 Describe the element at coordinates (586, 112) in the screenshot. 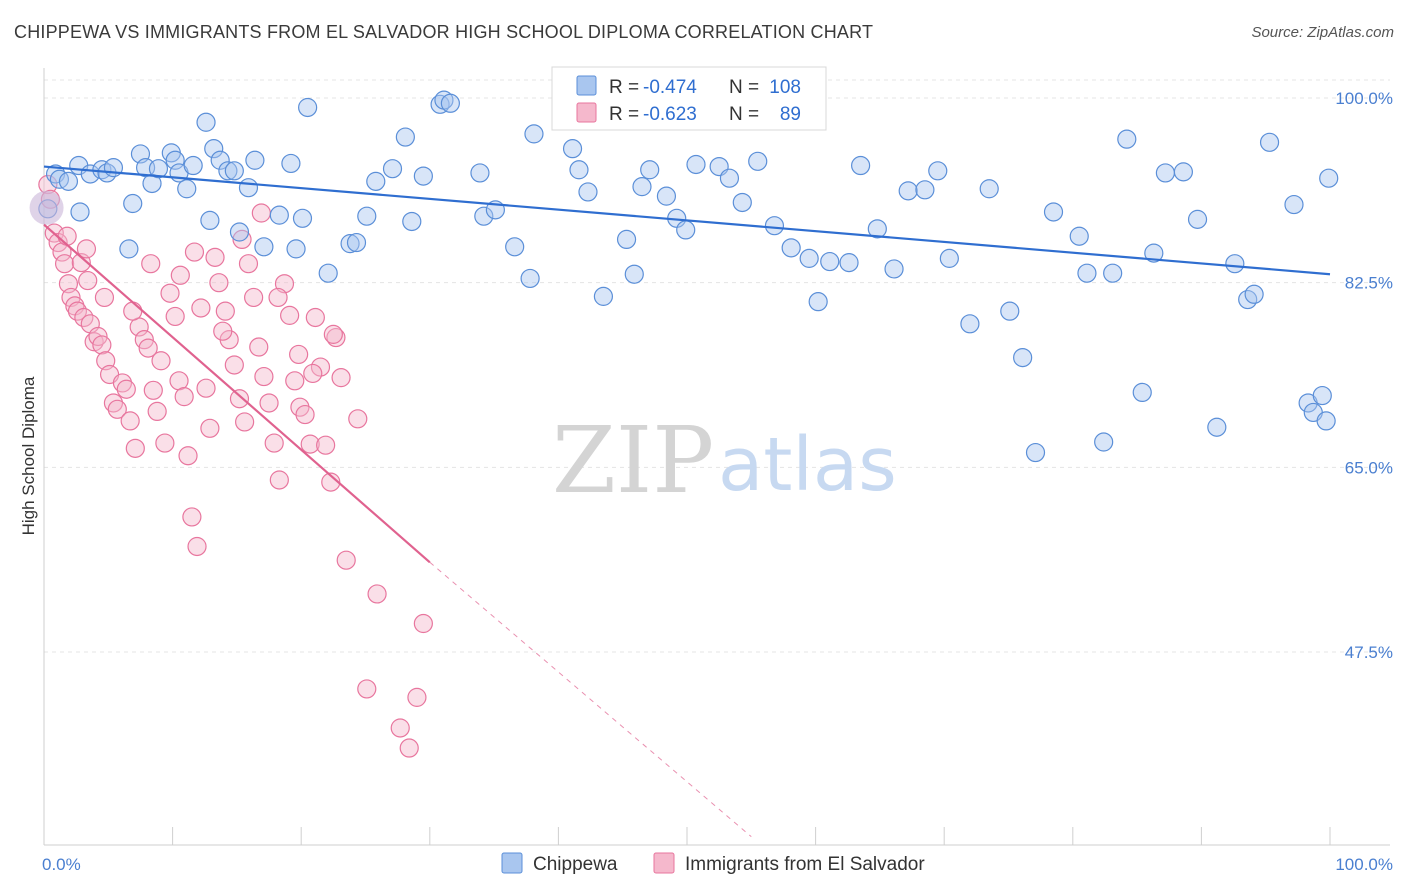

I see `legend-swatch-el-salvador` at that location.